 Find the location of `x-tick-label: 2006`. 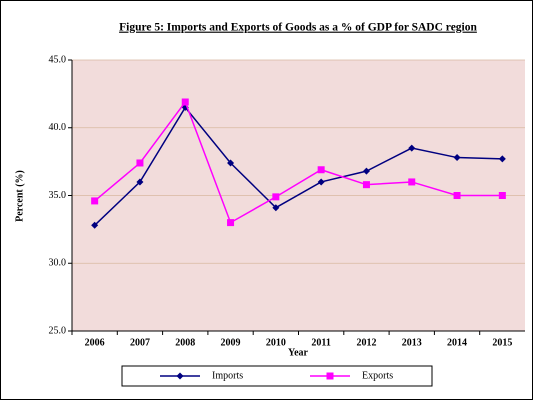

x-tick-label: 2006 is located at coordinates (95, 342).